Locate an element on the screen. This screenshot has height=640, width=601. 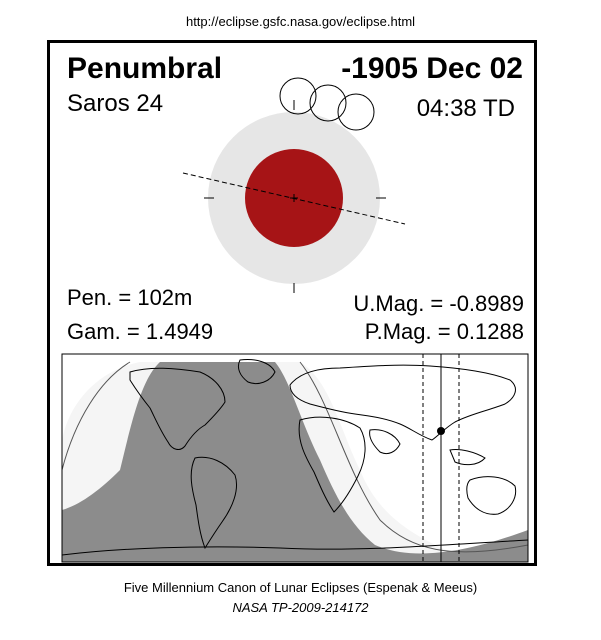
eclipse-type: Penumbral is located at coordinates (145, 68).